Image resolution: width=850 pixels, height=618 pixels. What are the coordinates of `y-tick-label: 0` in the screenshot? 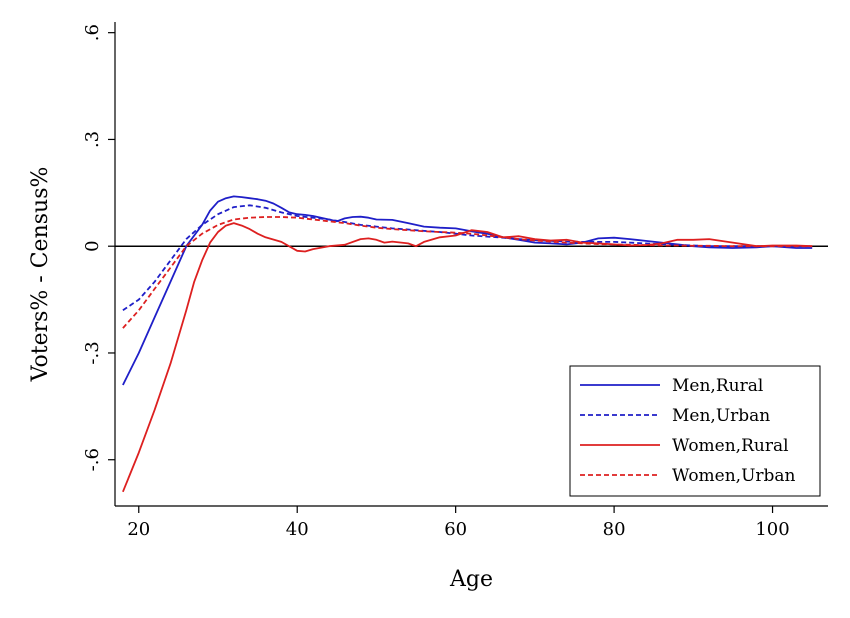 It's located at (92, 245).